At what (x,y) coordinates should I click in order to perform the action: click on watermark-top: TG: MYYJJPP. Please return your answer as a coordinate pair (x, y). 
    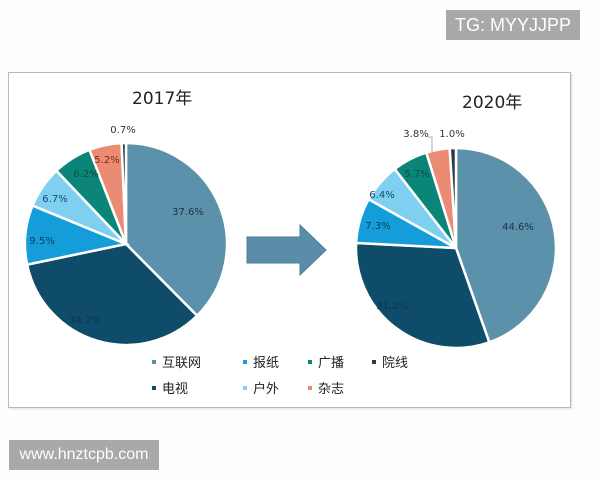
    Looking at the image, I should click on (513, 25).